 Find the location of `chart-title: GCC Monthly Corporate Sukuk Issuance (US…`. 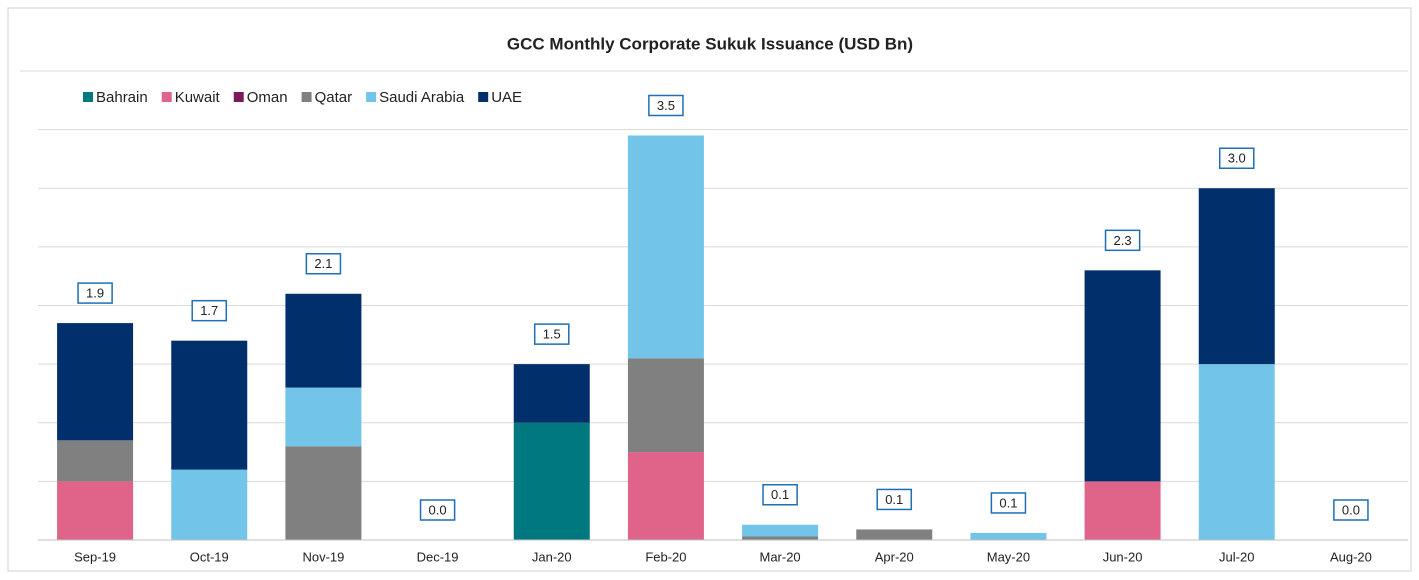

chart-title: GCC Monthly Corporate Sukuk Issuance (US… is located at coordinates (710, 43).